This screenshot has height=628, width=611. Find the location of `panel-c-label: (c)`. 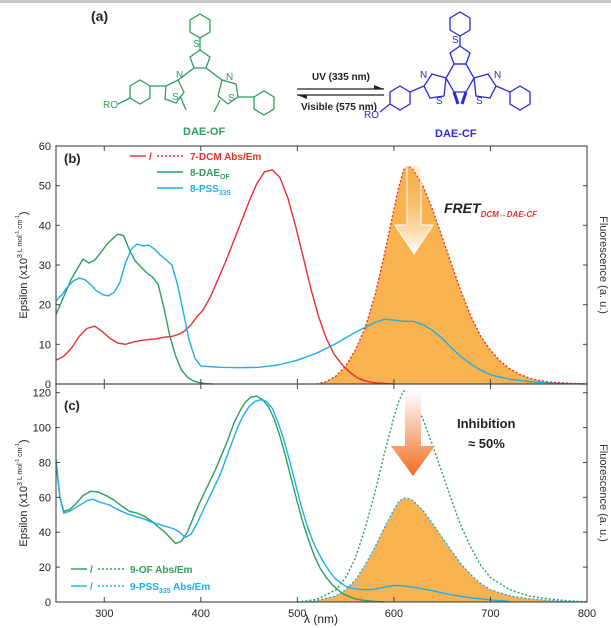

panel-c-label: (c) is located at coordinates (72, 405).